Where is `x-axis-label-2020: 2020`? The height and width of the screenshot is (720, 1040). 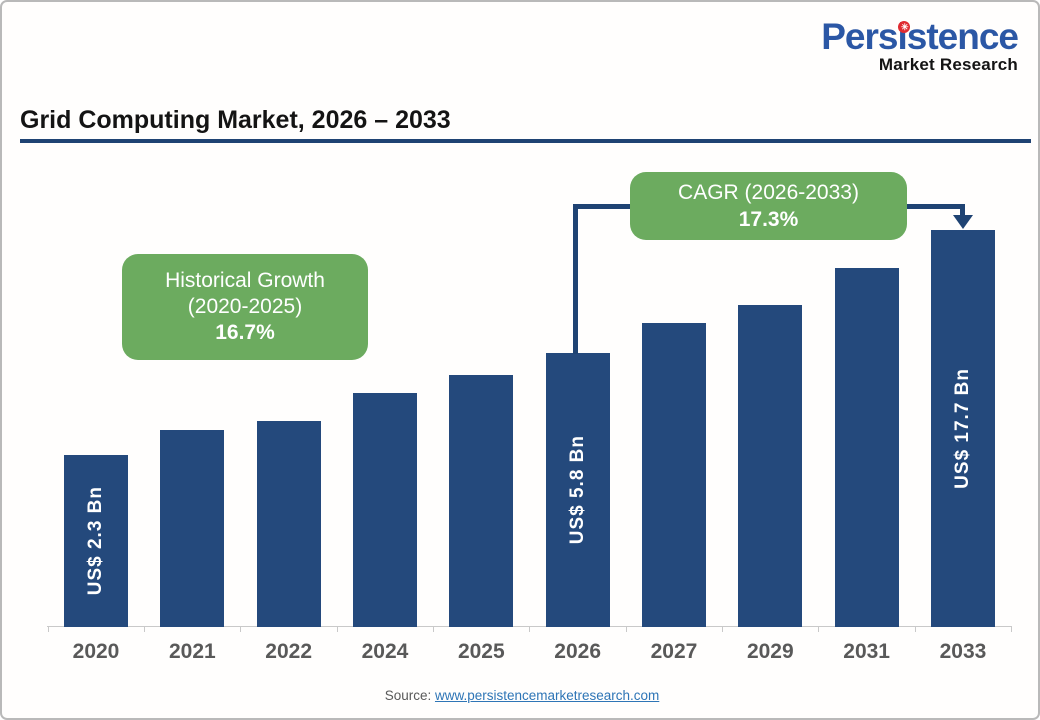
x-axis-label-2020: 2020 is located at coordinates (96, 651).